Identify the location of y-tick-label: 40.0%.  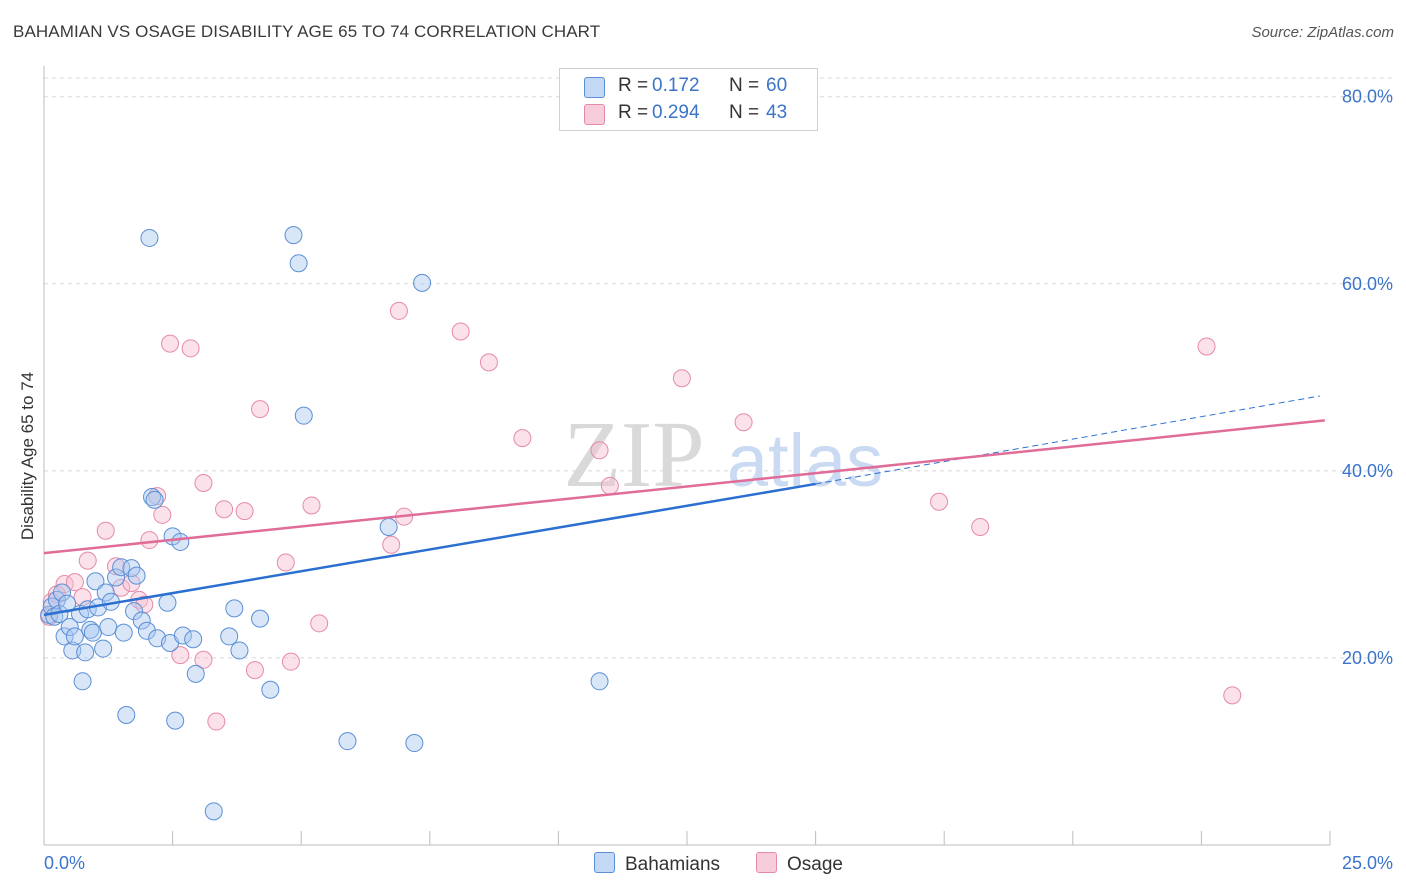
(1367, 471).